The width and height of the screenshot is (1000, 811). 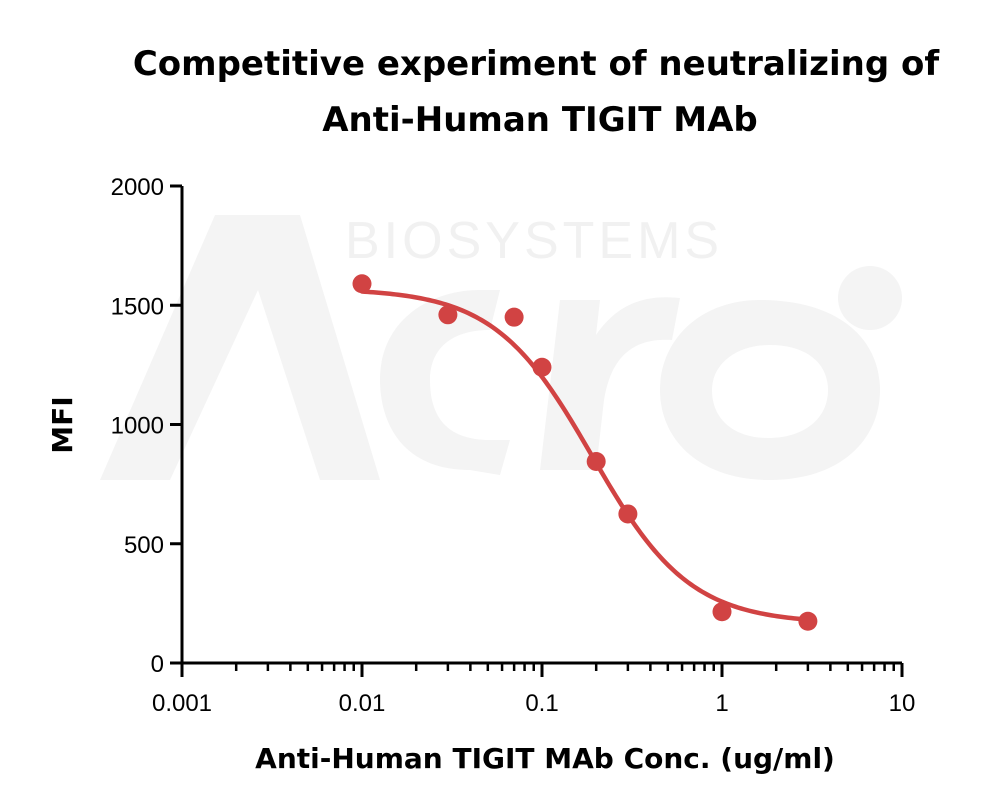 What do you see at coordinates (137, 426) in the screenshot?
I see `y-tick-label: 1000` at bounding box center [137, 426].